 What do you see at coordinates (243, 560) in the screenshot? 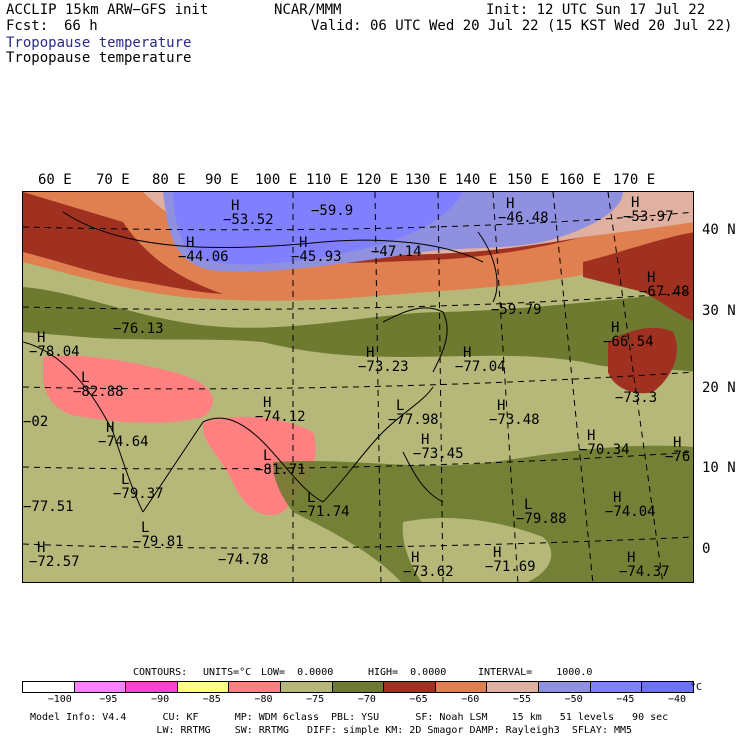
I see `map-value-label: −74.78` at bounding box center [243, 560].